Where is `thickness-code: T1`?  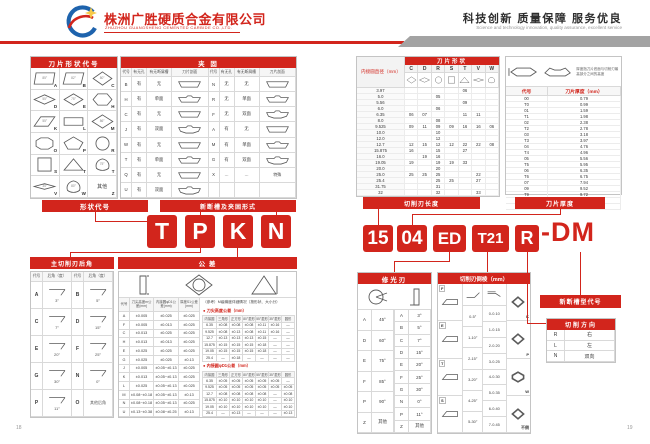 thickness-code: T1 is located at coordinates (527, 117).